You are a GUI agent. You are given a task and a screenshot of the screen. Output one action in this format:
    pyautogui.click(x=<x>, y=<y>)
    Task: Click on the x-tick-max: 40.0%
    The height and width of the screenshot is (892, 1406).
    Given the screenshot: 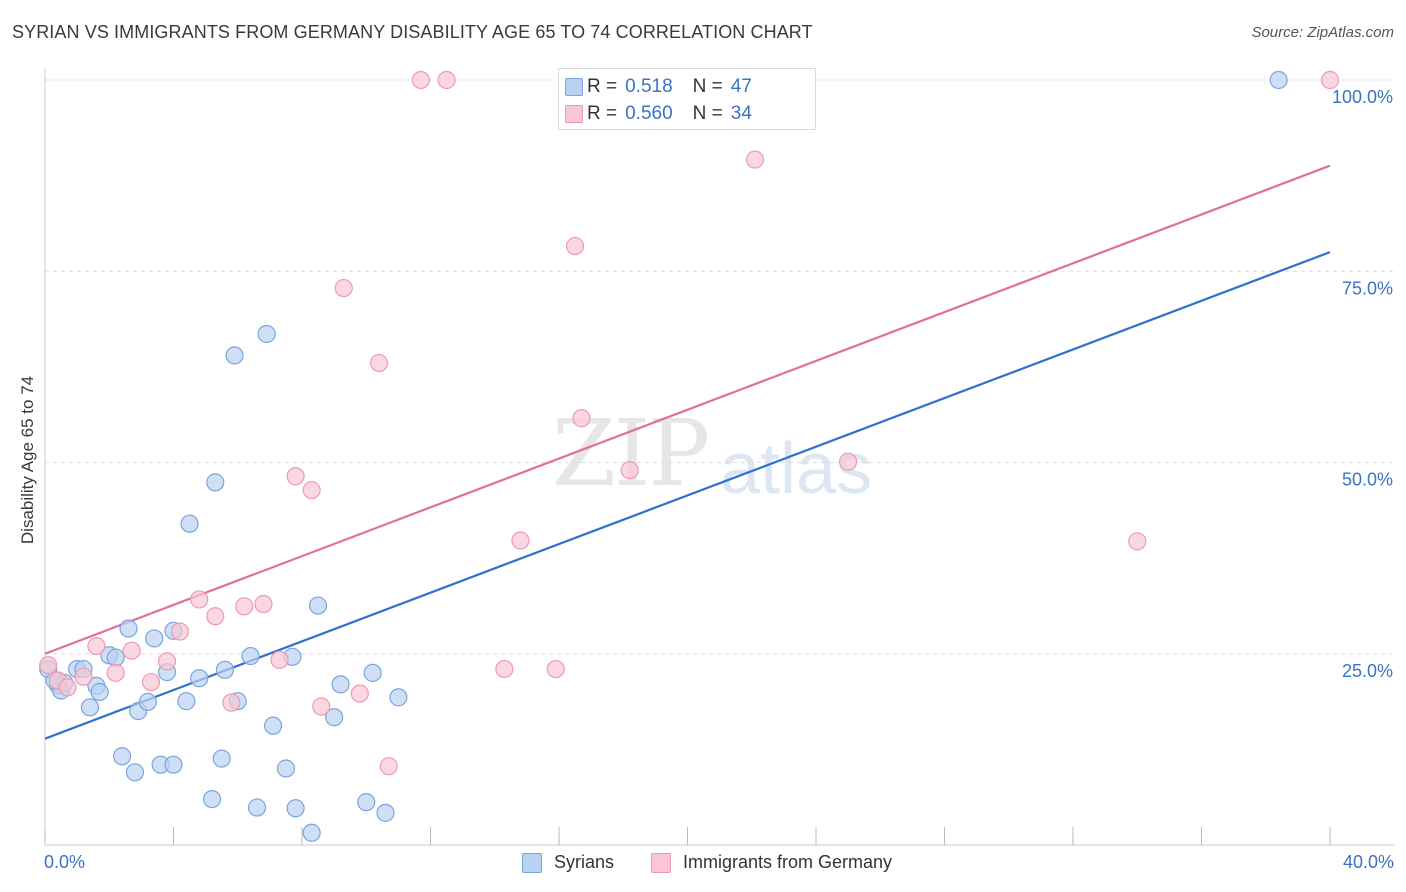 What is the action you would take?
    pyautogui.click(x=1368, y=862)
    